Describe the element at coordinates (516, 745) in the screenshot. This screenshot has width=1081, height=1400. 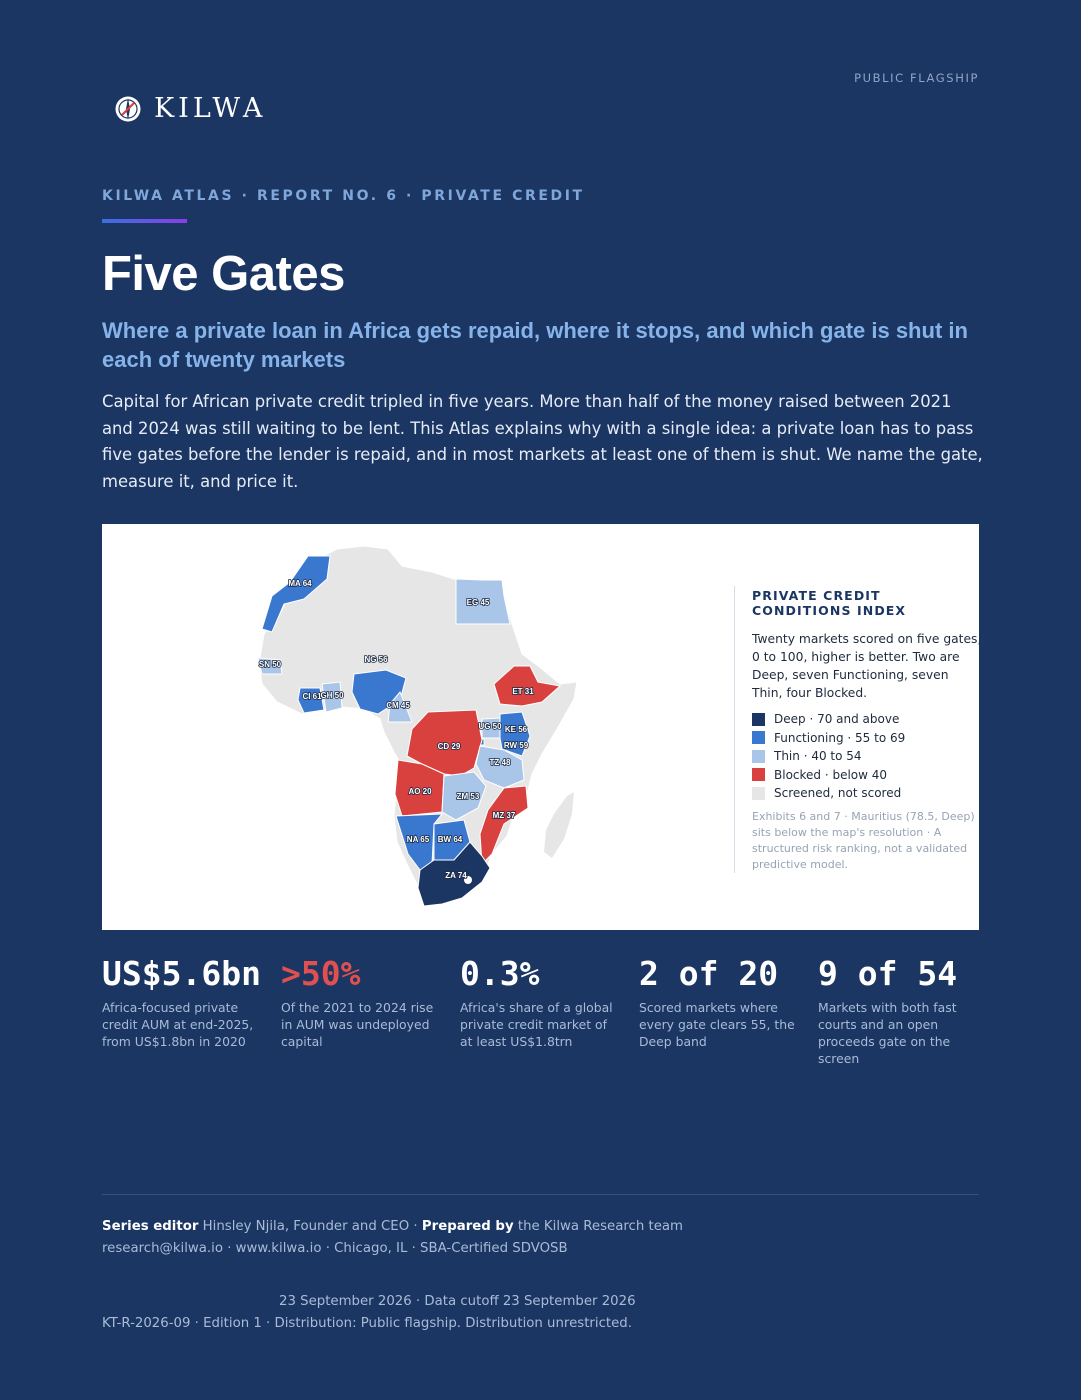
I see `market-label-rw: RW 59` at that location.